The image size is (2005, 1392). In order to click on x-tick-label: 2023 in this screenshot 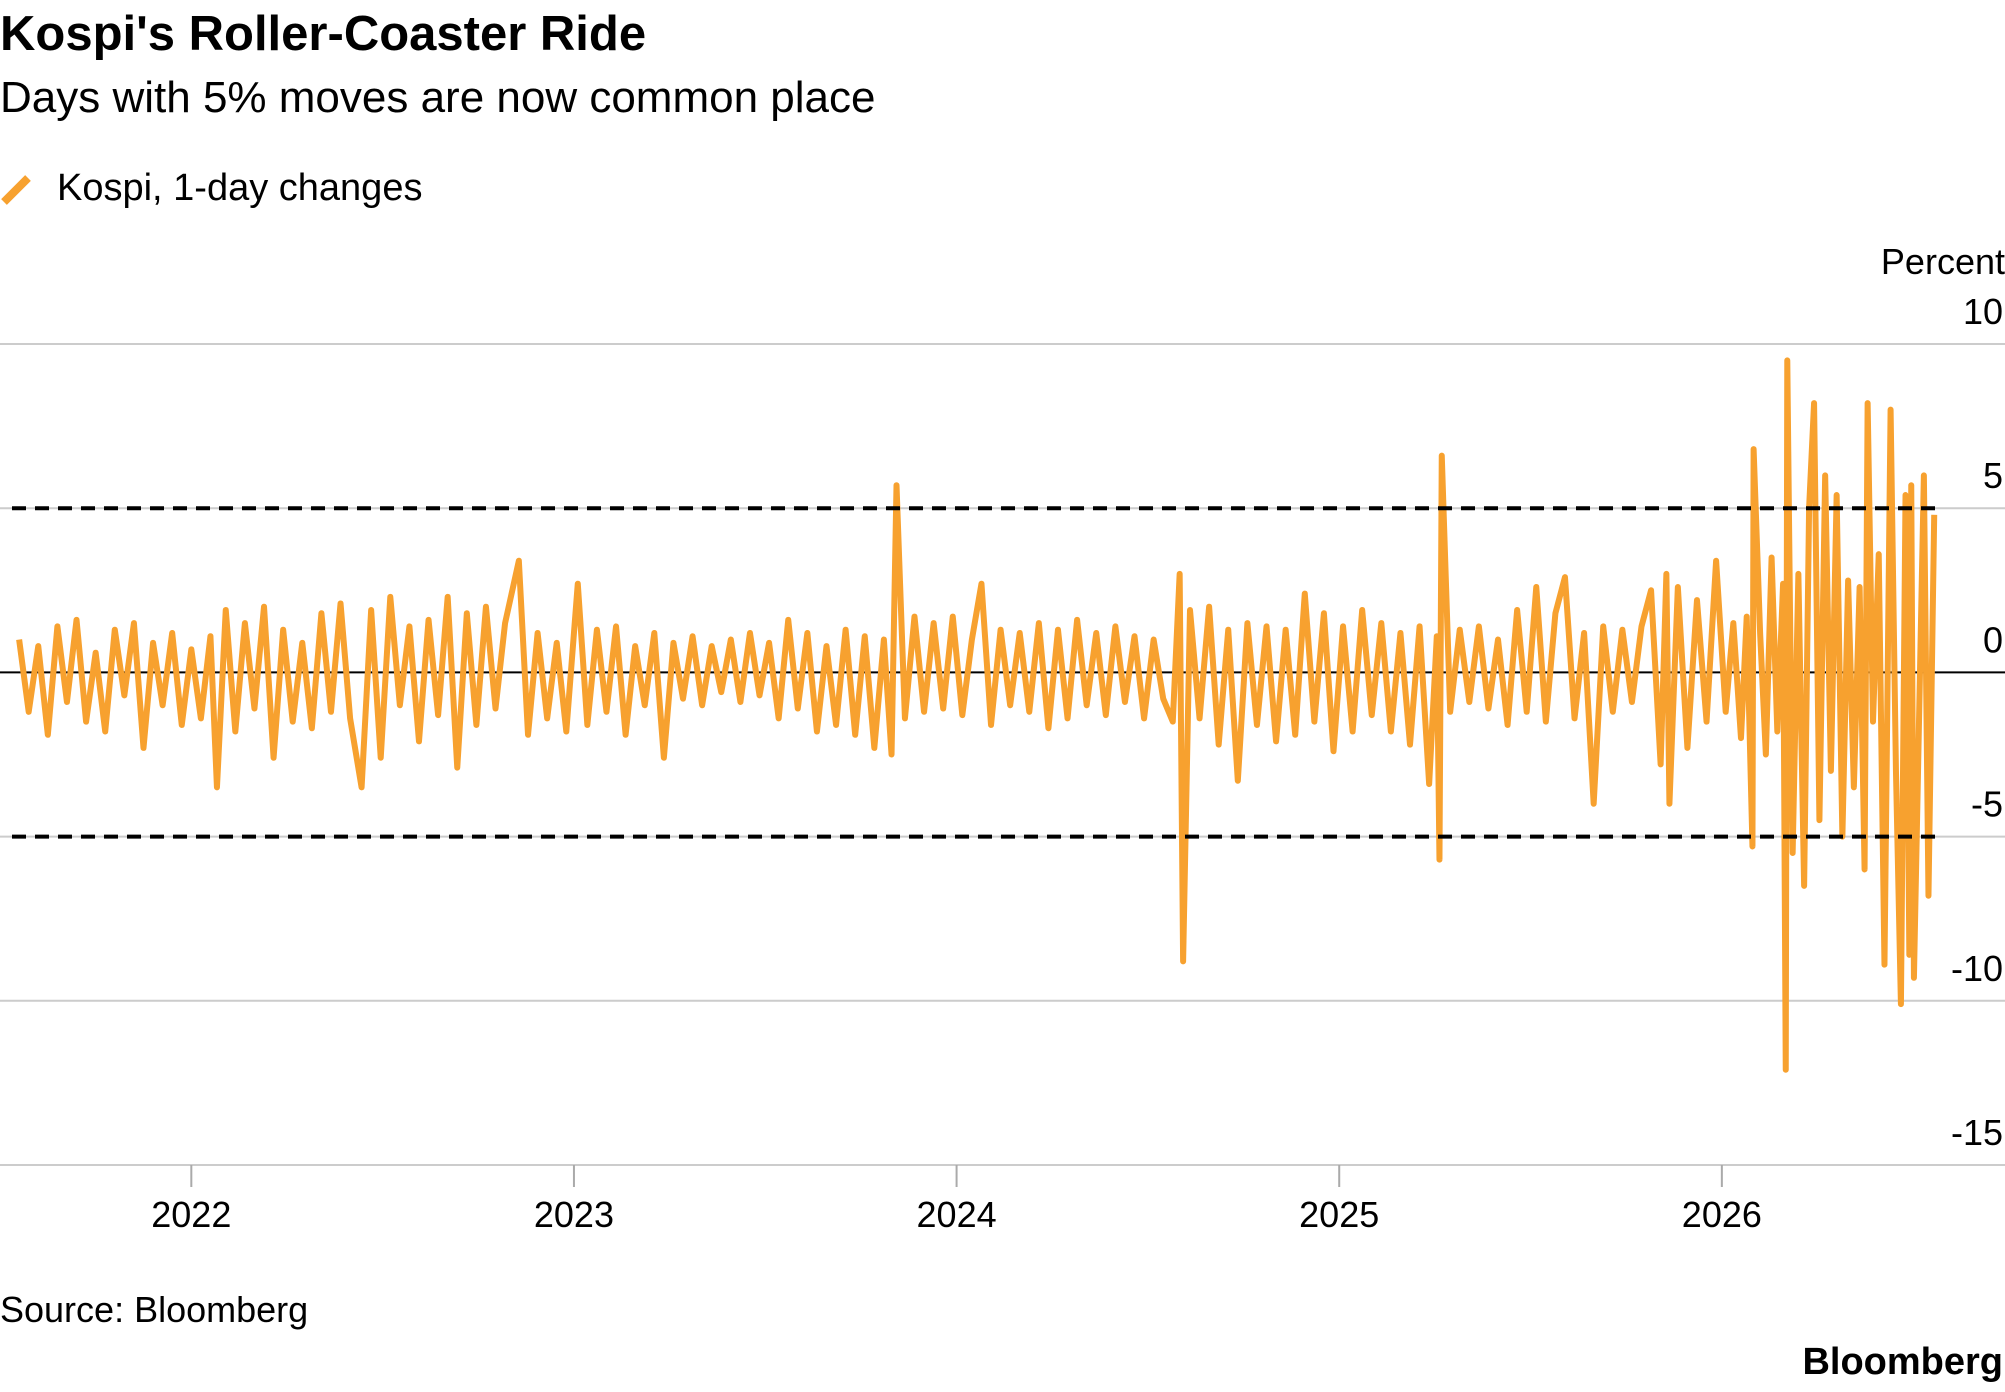, I will do `click(574, 1214)`.